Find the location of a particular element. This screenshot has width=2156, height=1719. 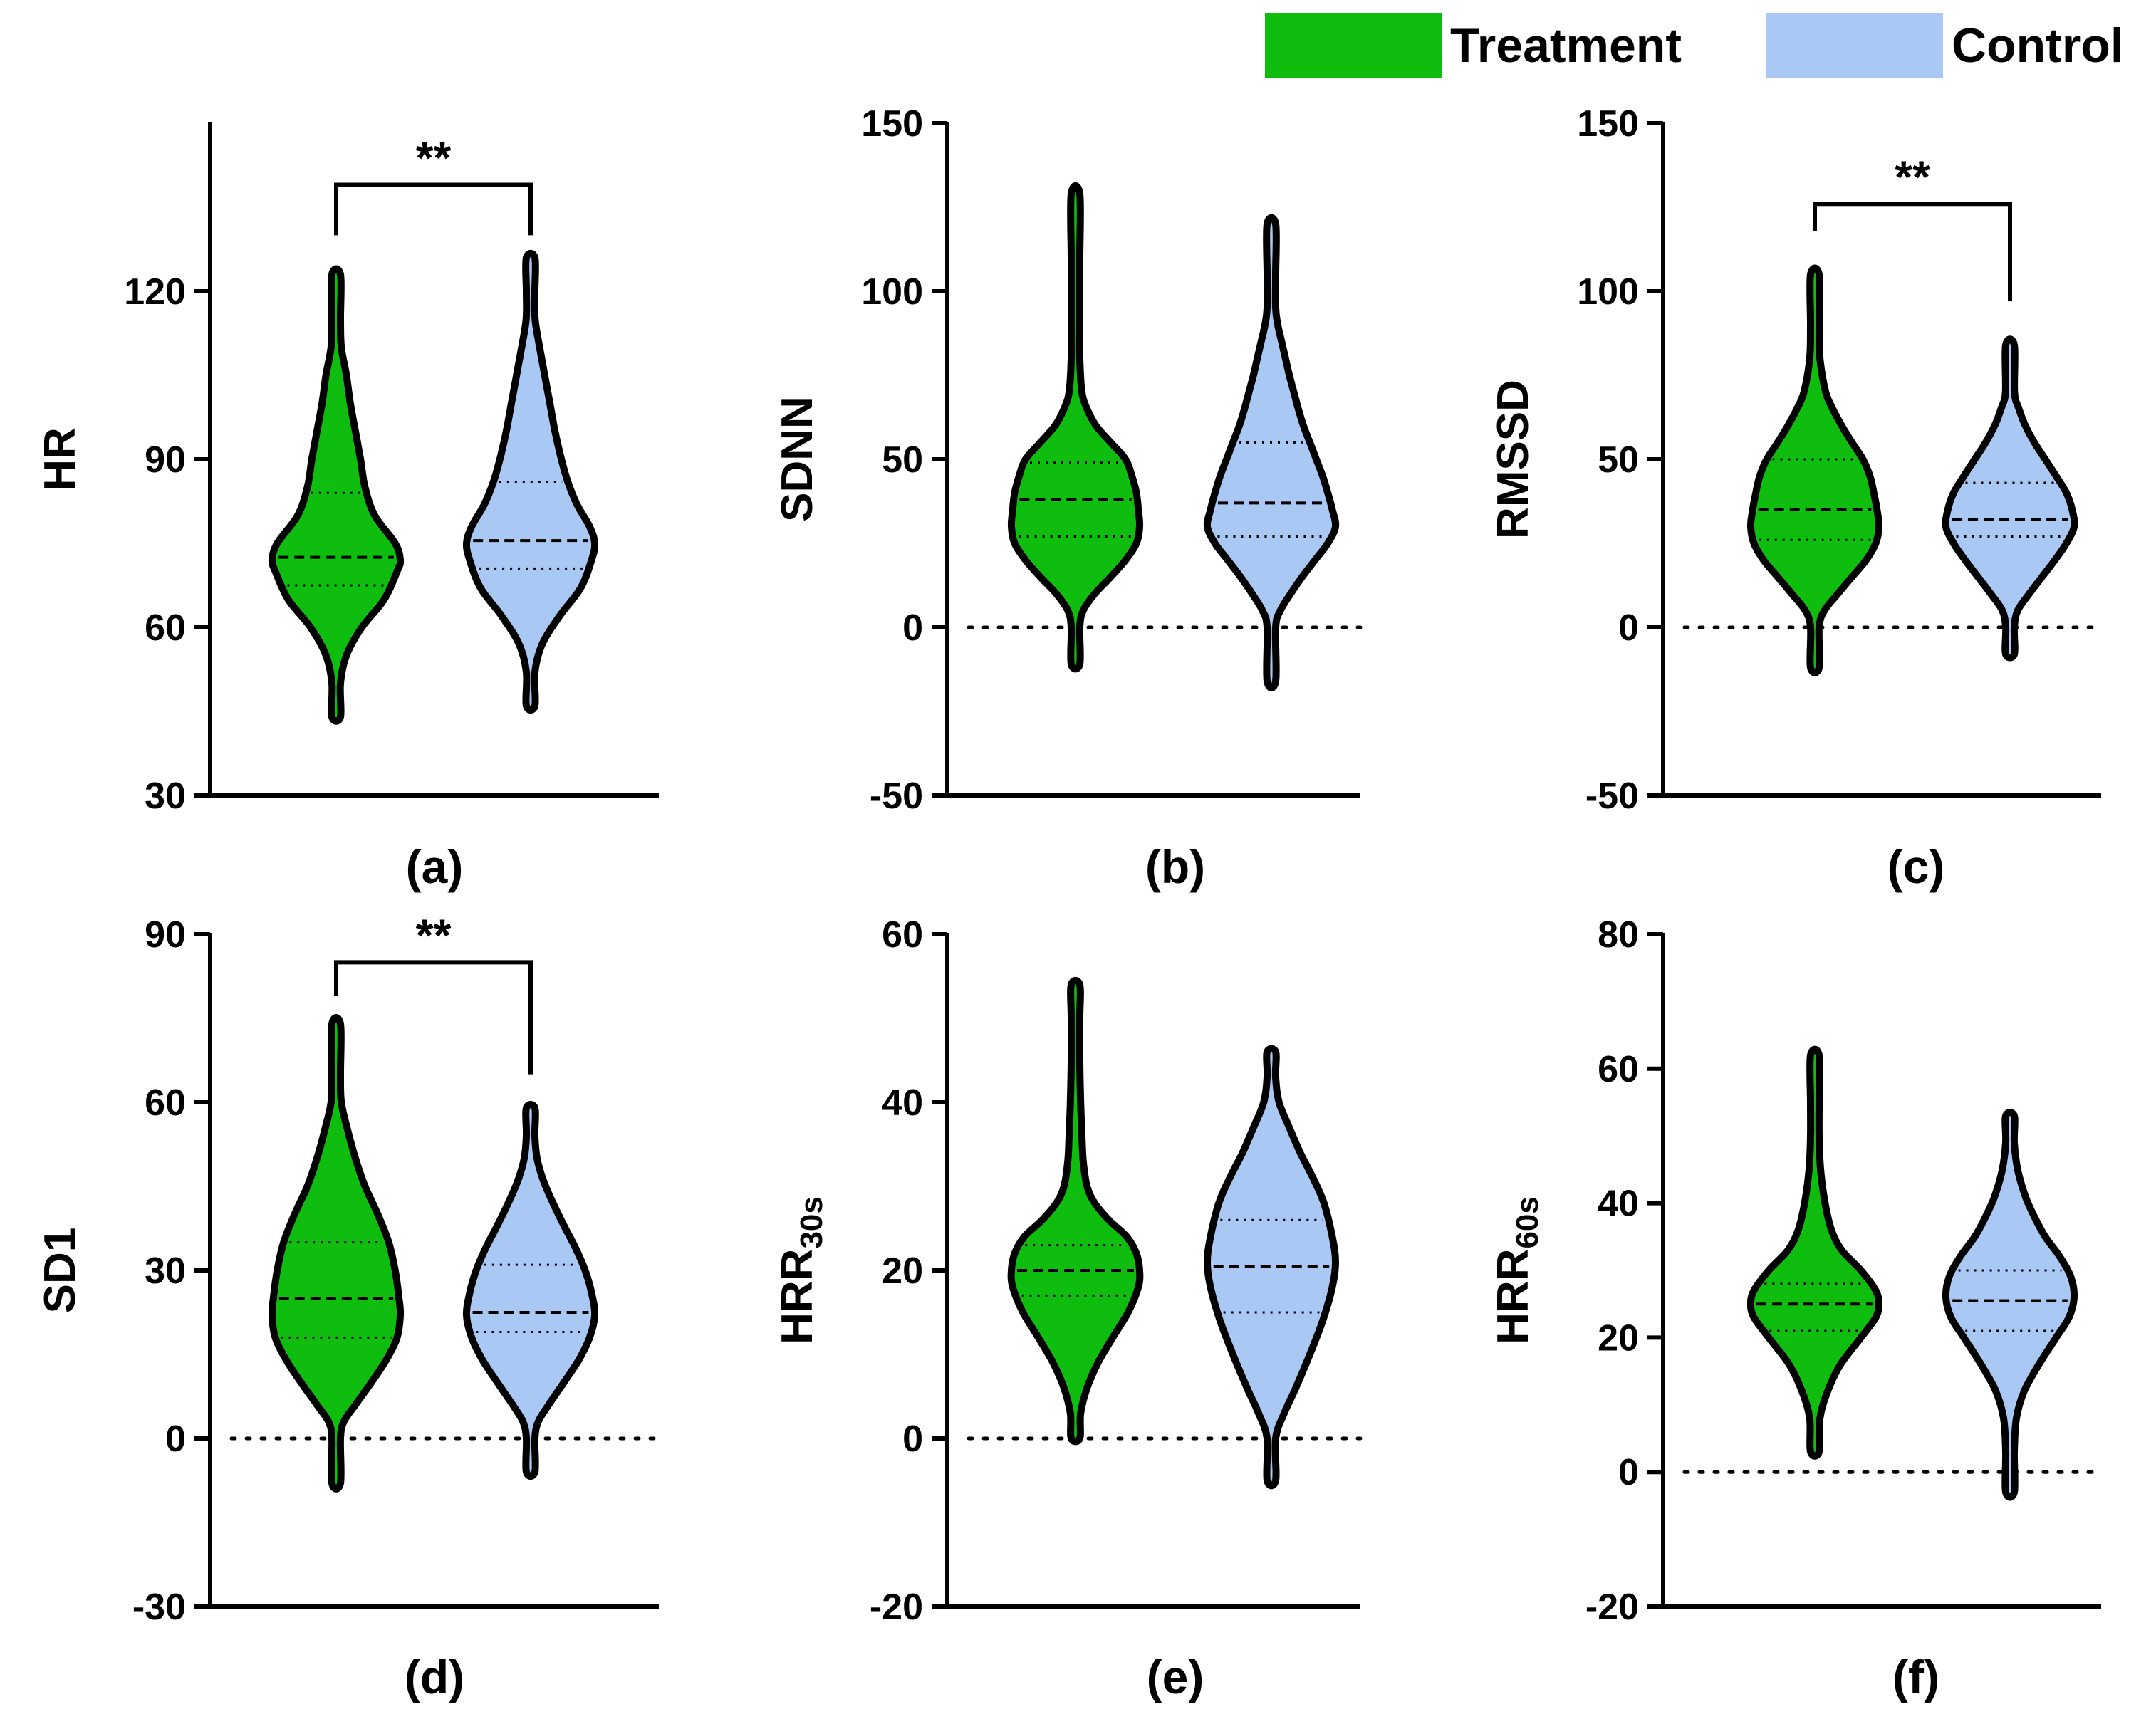

y-axis-label-subscript: 60s is located at coordinates (1527, 1222).